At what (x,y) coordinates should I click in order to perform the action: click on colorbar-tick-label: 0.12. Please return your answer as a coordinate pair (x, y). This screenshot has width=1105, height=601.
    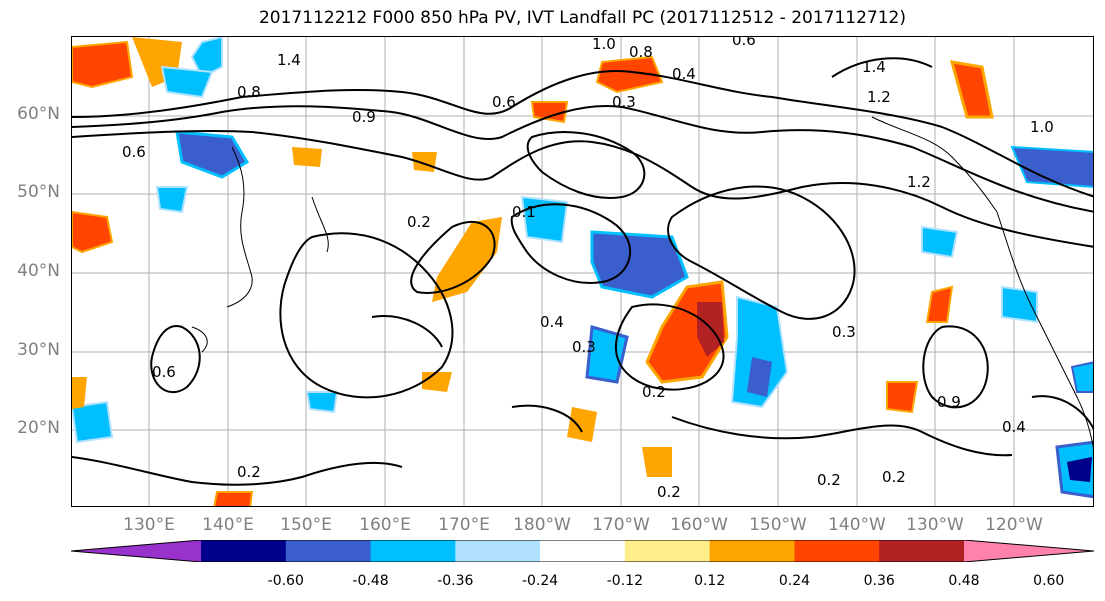
    Looking at the image, I should click on (710, 581).